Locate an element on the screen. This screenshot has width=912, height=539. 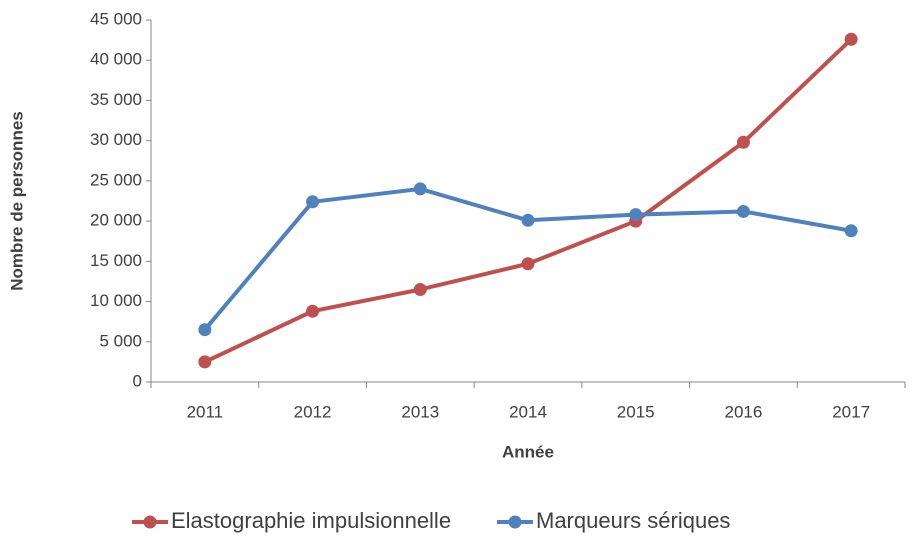
y-axis-label: Nombre de personnes is located at coordinates (16, 201).